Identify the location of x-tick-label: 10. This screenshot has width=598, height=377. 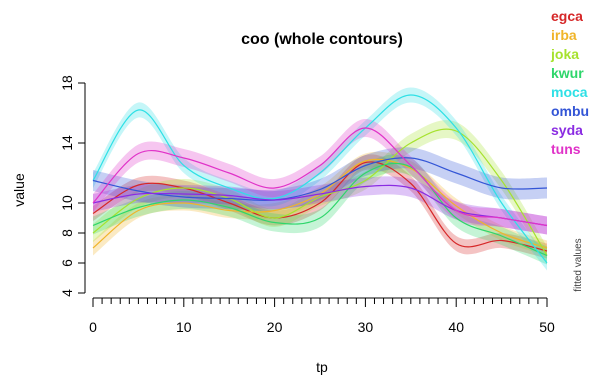
(184, 327).